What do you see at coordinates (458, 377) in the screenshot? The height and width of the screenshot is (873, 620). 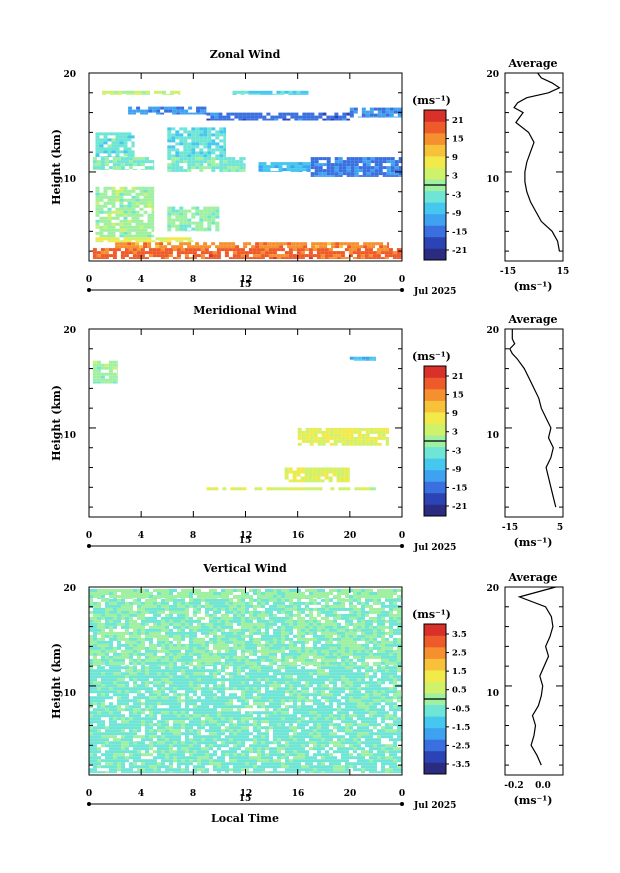 I see `colorbar-tick-label: 21` at bounding box center [458, 377].